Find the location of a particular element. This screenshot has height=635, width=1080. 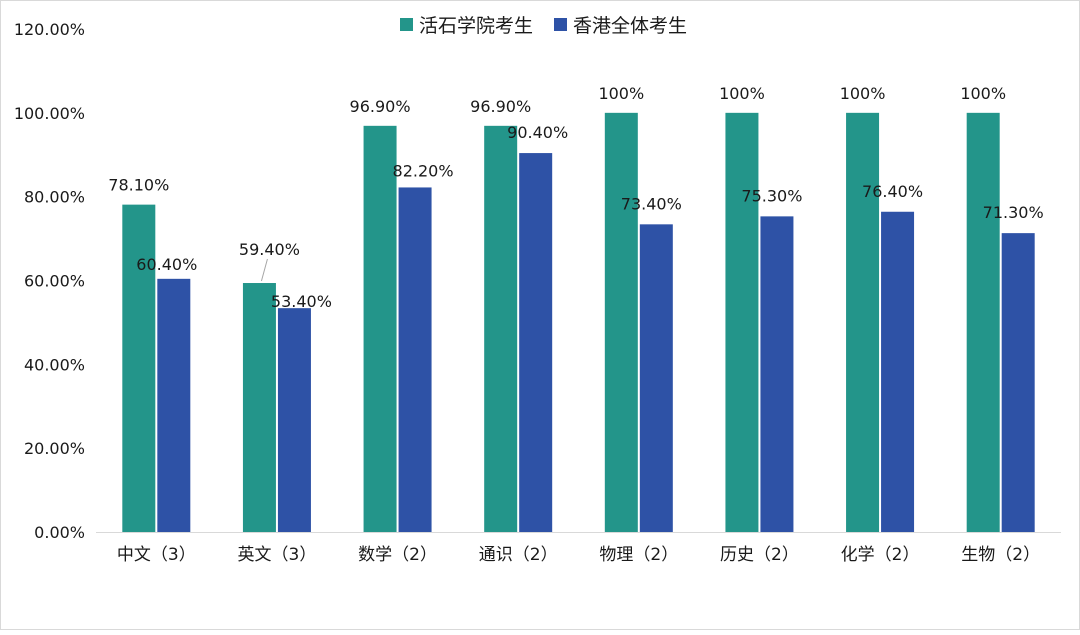

x-tick-label: 历史（2） is located at coordinates (759, 555).